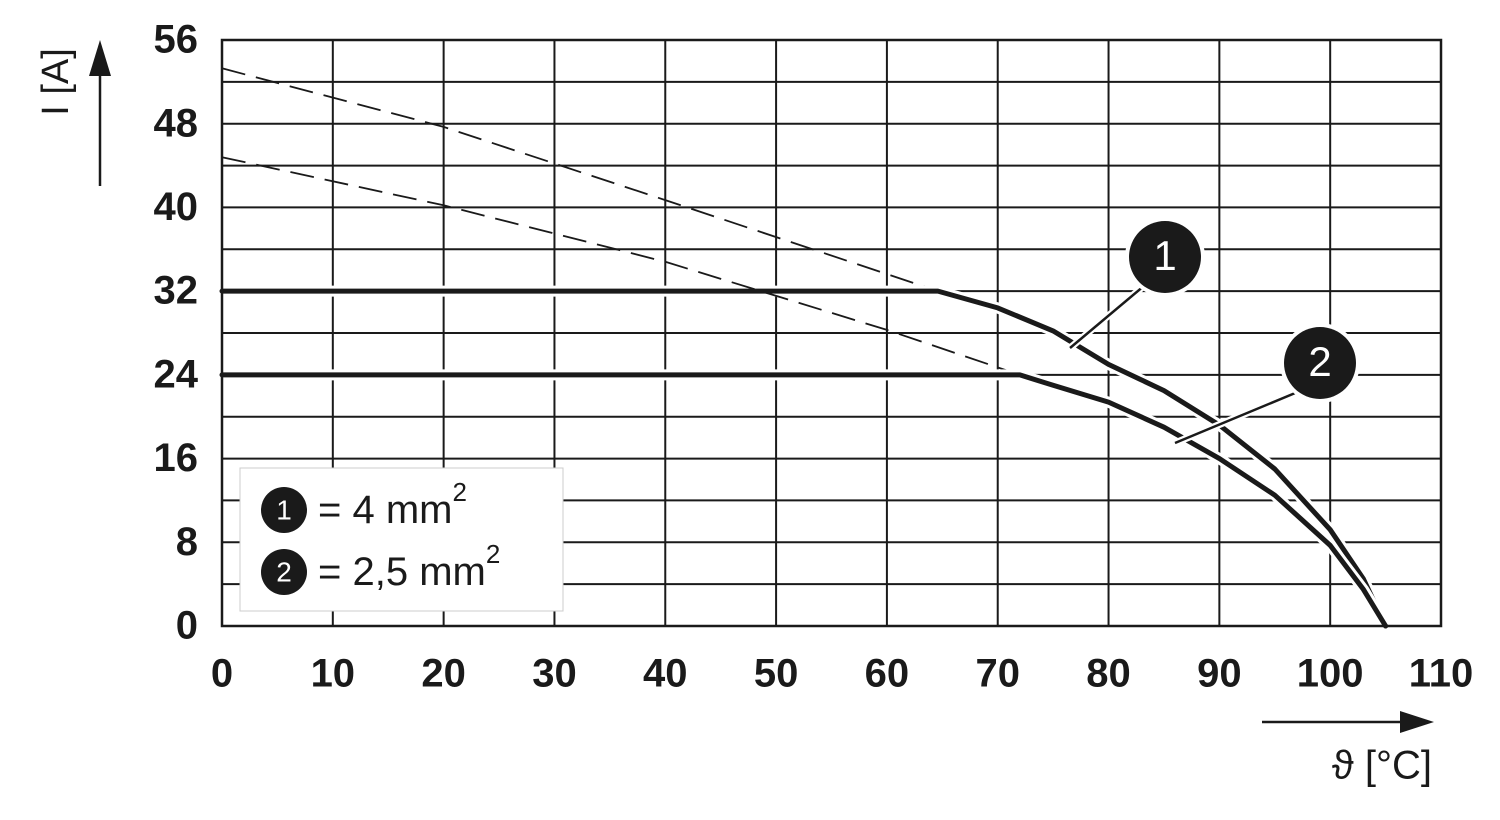 This screenshot has width=1500, height=820. Describe the element at coordinates (176, 123) in the screenshot. I see `y-tick-label: 48` at that location.